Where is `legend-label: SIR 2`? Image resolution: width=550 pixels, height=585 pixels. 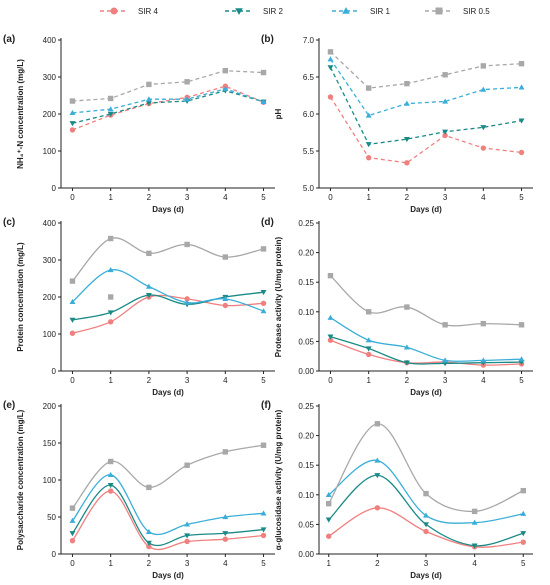 legend-label: SIR 2 is located at coordinates (273, 11).